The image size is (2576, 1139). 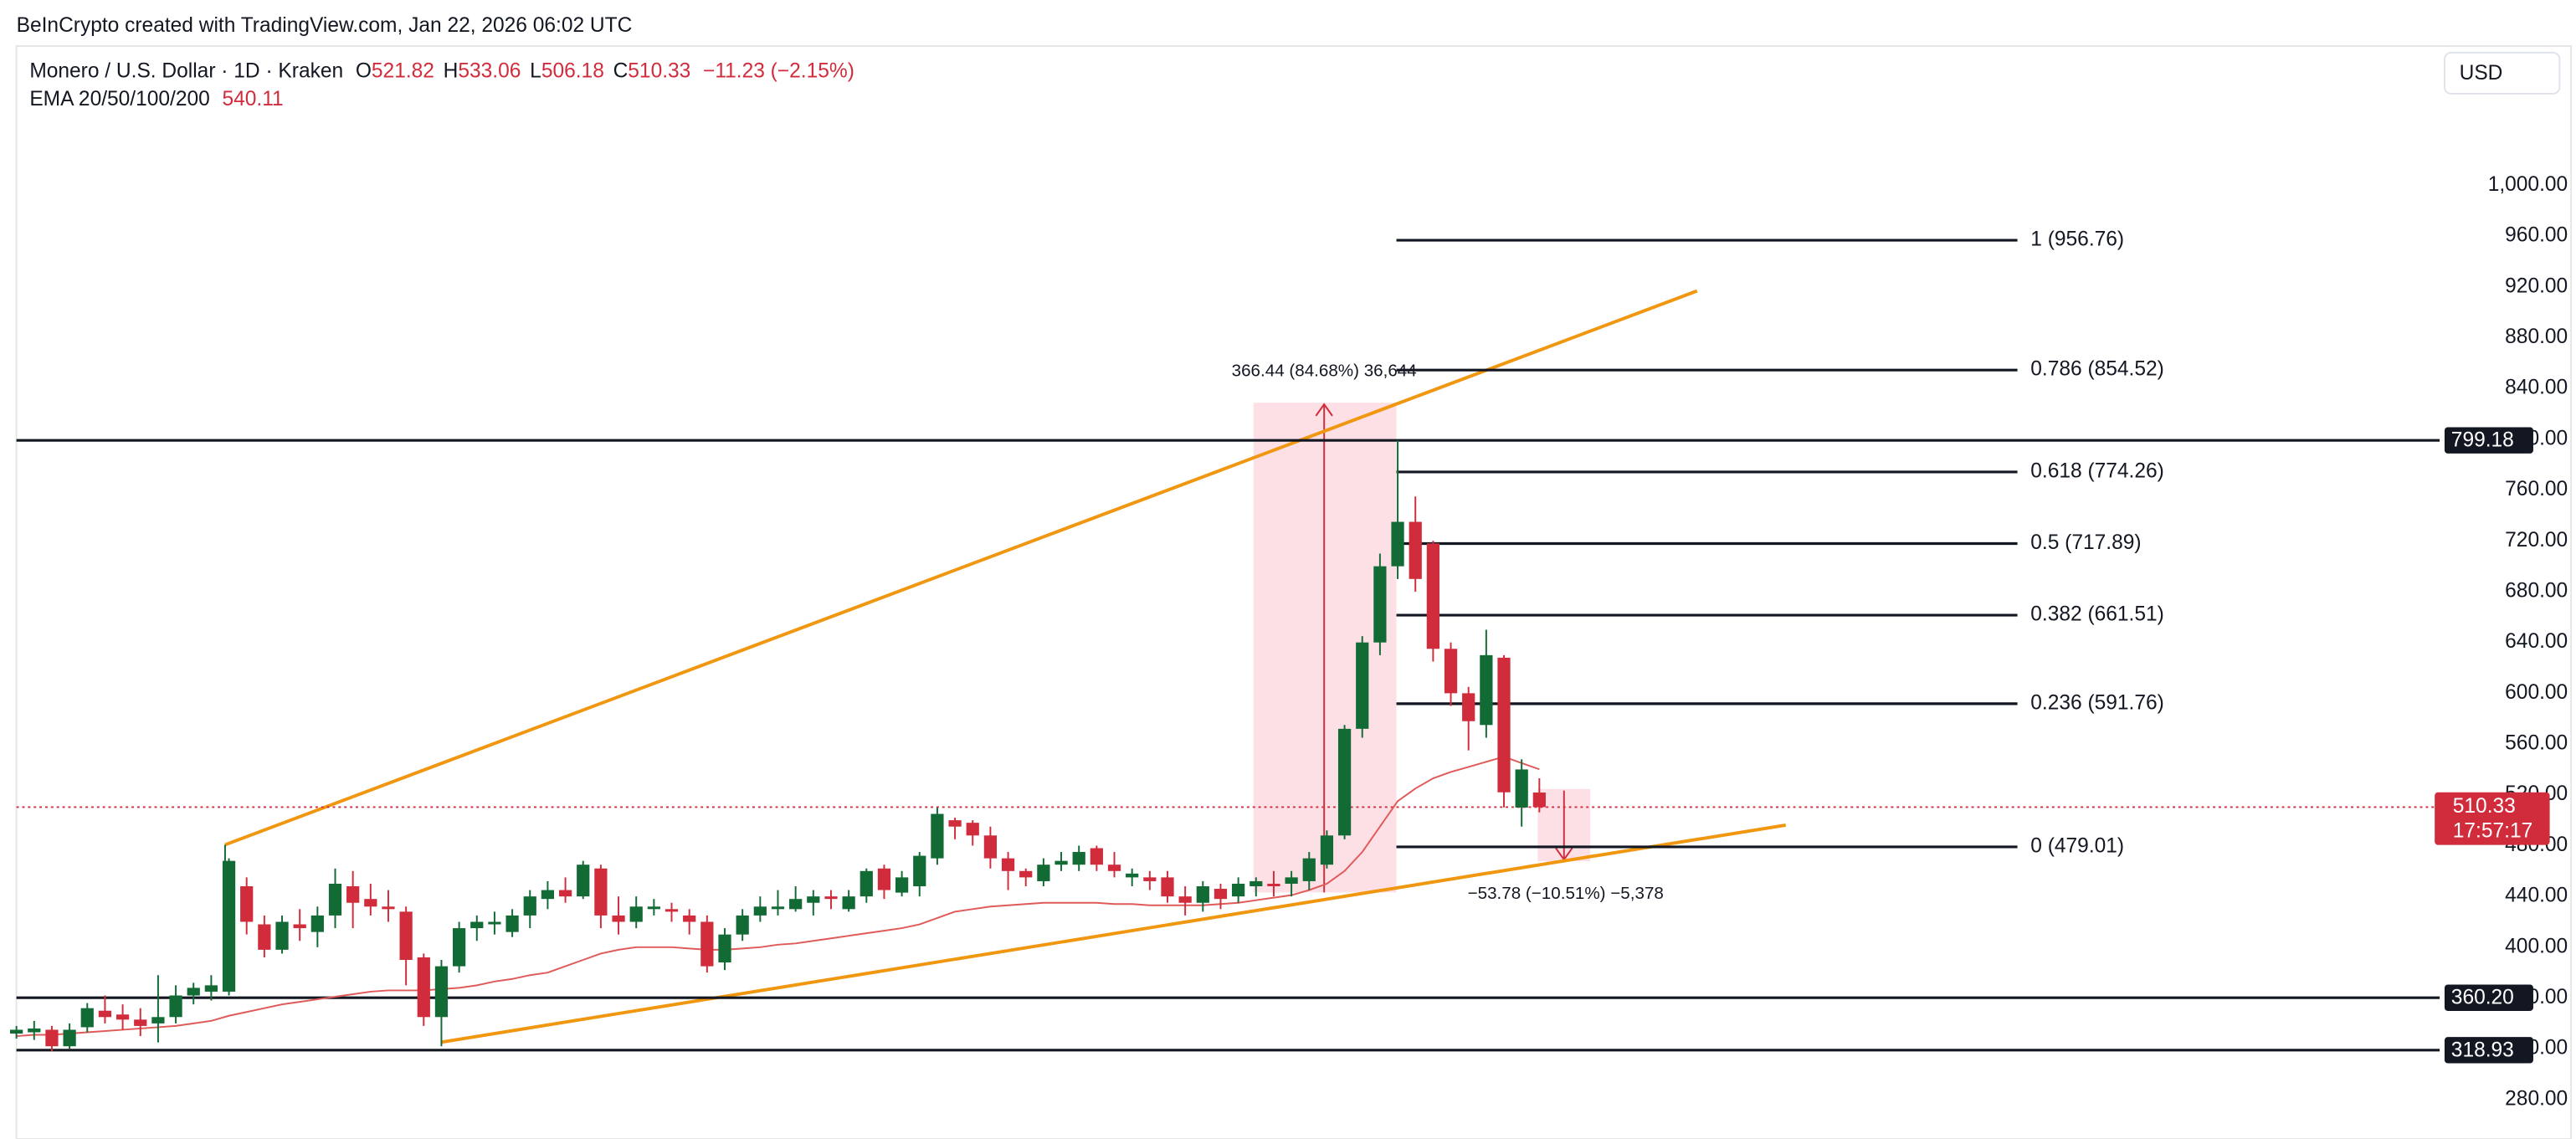 I want to click on y-tick-label: 560.00, so click(x=2536, y=743).